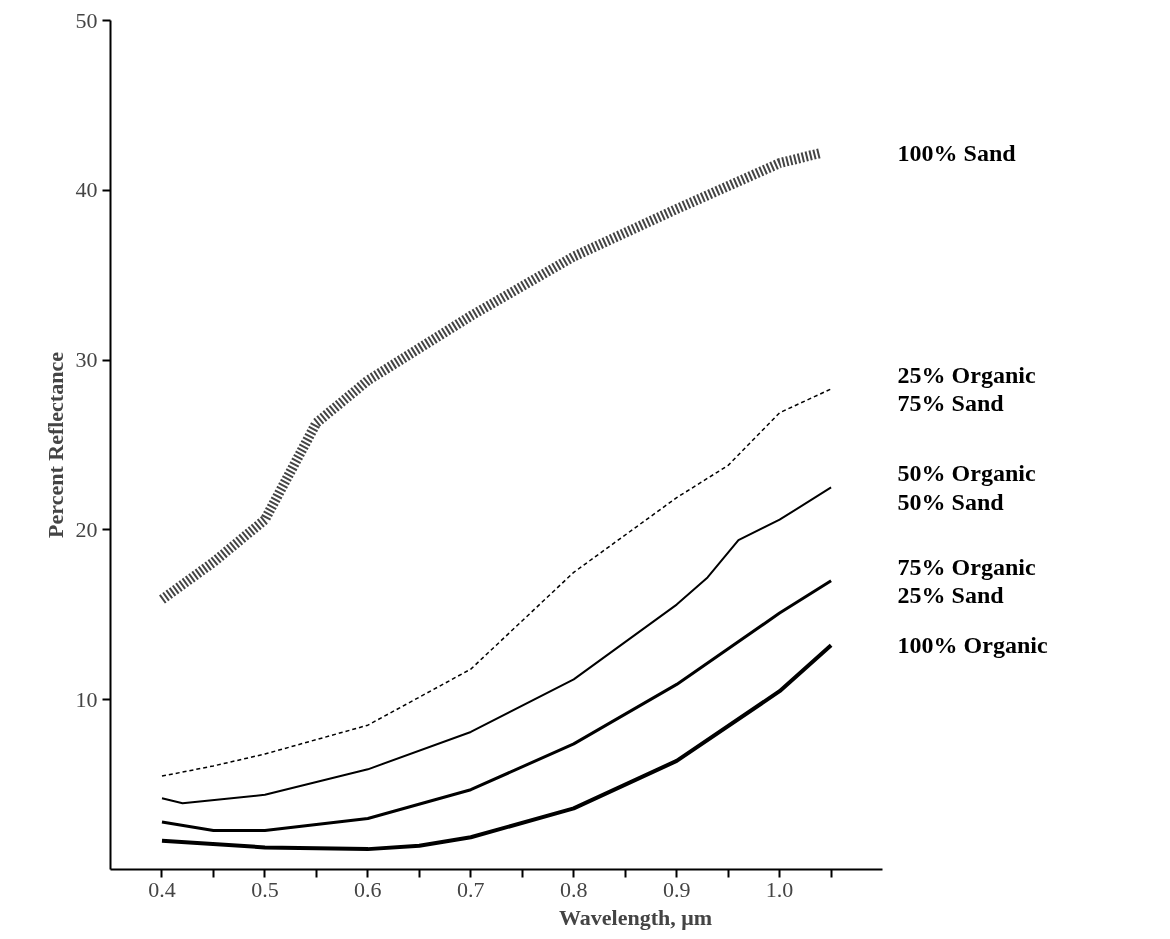  I want to click on x-tick-label: 0.9, so click(676, 889).